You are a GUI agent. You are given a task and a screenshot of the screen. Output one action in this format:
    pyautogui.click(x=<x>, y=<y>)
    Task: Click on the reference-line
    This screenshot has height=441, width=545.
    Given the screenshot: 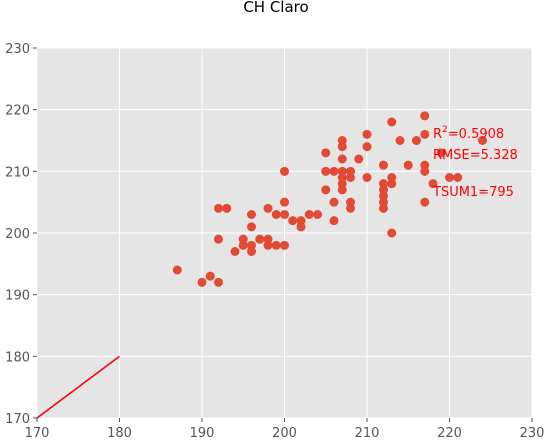 What is the action you would take?
    pyautogui.click(x=78, y=387)
    